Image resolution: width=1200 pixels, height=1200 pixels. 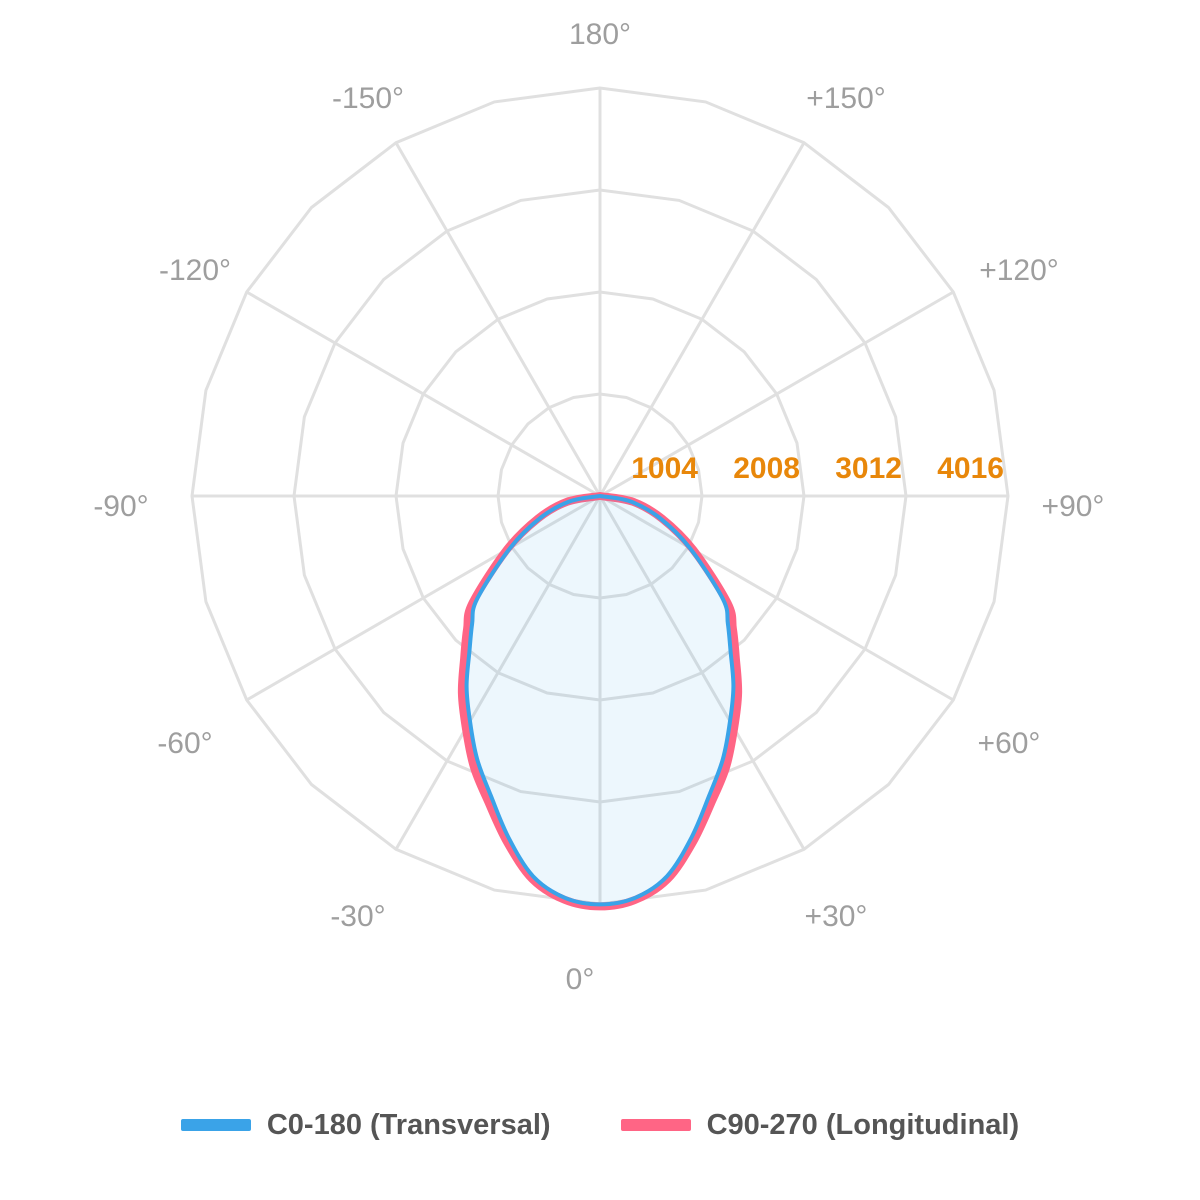 What do you see at coordinates (120, 506) in the screenshot?
I see `angle-label: -90°` at bounding box center [120, 506].